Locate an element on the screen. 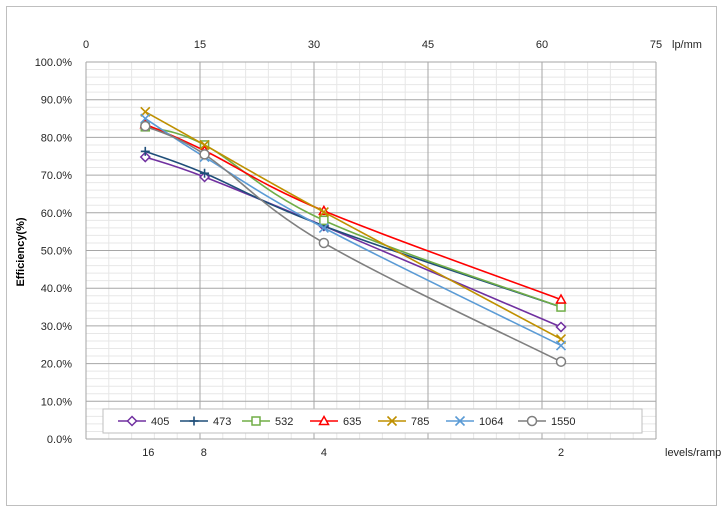 This screenshot has width=724, height=514. bottom-tick-label: 16 is located at coordinates (148, 453).